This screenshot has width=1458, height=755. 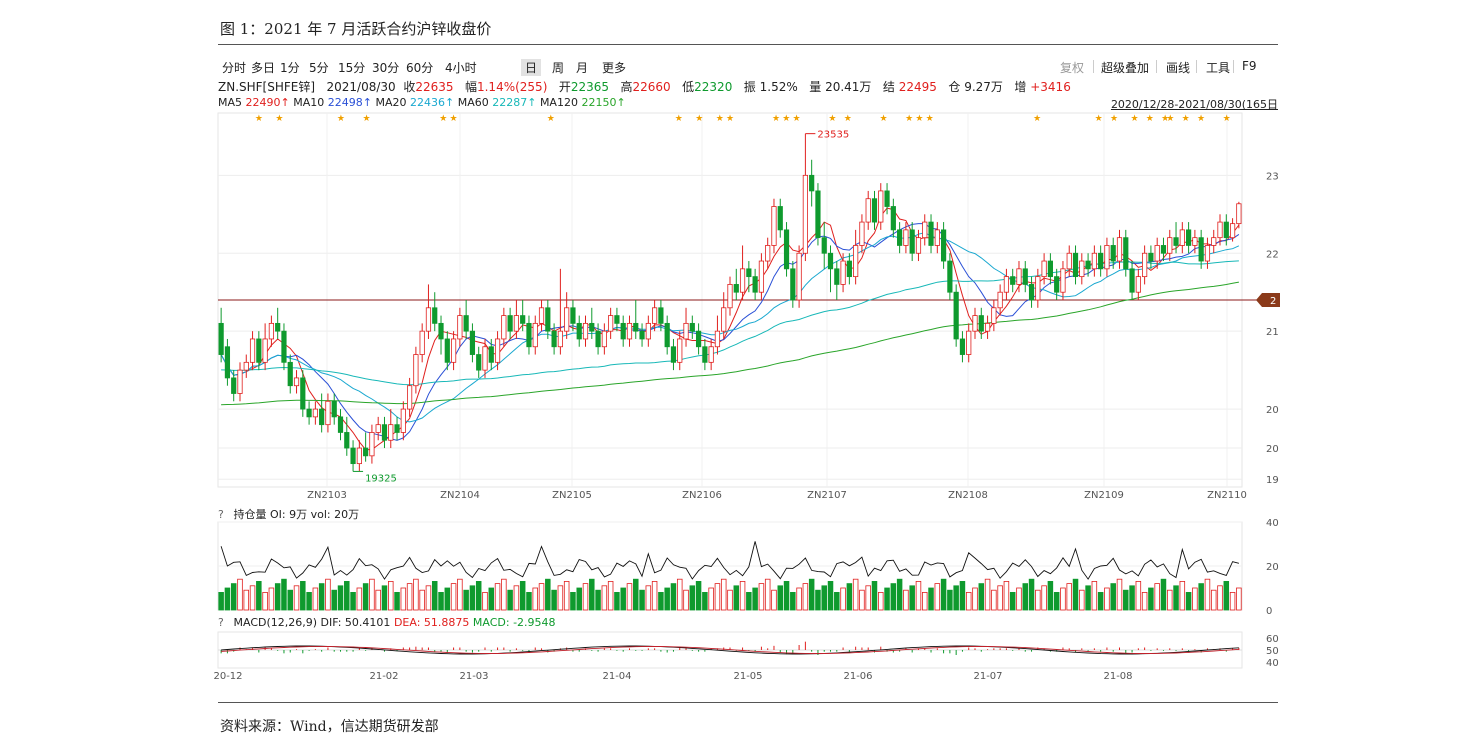 I want to click on period-tab-9: 周, so click(x=558, y=68).